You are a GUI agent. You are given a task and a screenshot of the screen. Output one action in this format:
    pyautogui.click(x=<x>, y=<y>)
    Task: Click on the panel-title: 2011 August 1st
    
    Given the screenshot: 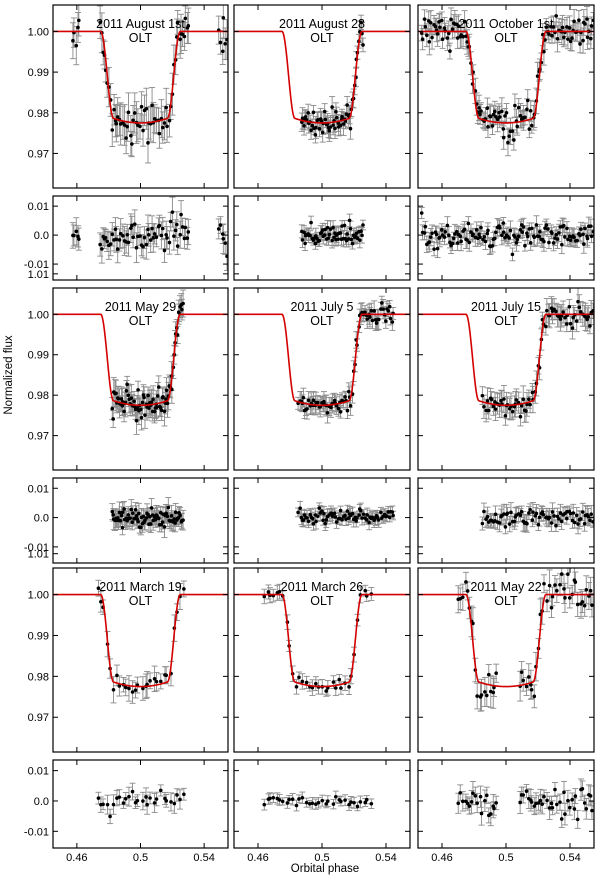 What is the action you would take?
    pyautogui.click(x=140, y=24)
    